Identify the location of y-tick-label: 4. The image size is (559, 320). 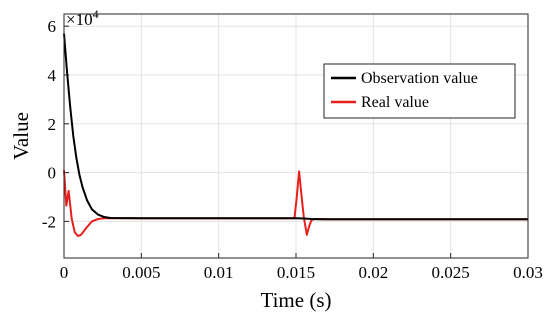
(52, 75).